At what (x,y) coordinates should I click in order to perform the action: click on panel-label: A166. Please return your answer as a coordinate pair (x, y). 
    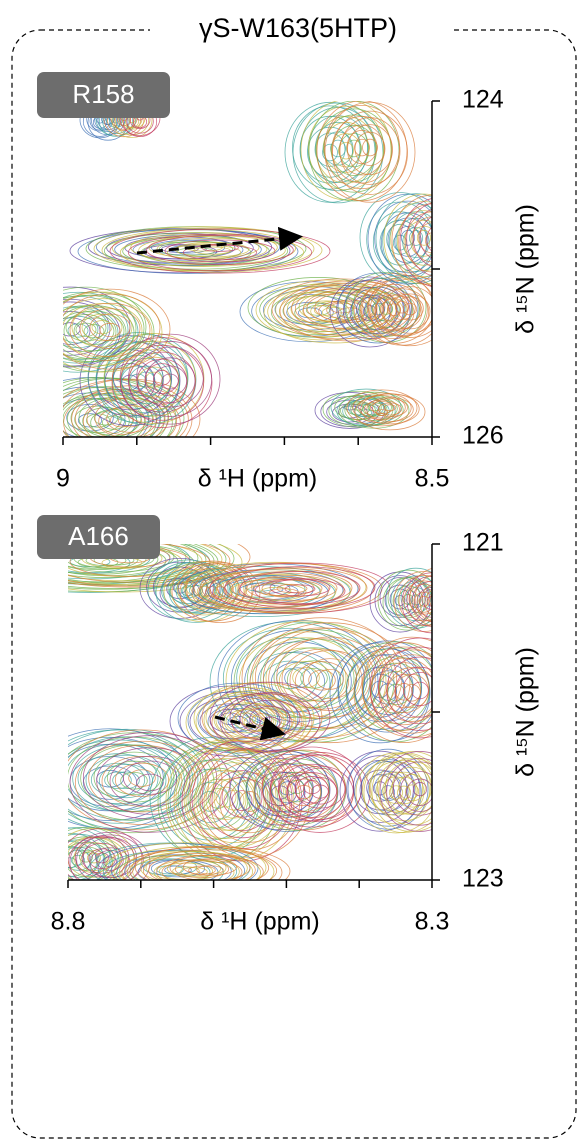
    Looking at the image, I should click on (98, 536).